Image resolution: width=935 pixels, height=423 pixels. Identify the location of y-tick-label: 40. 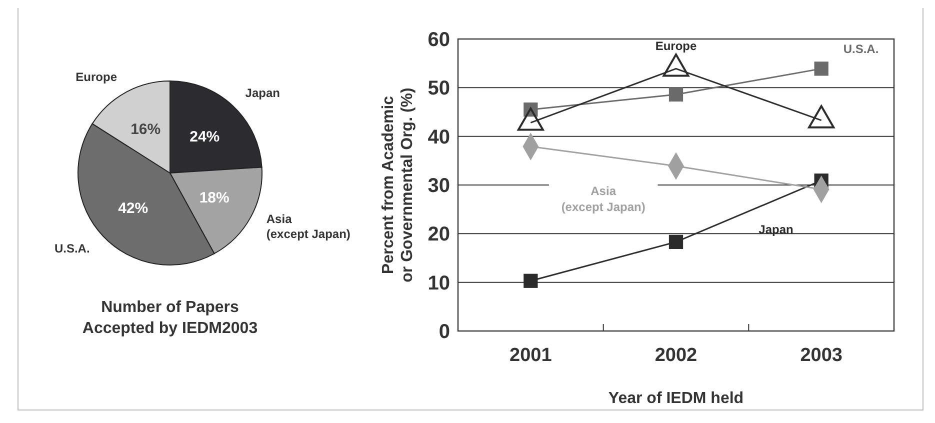
(439, 137).